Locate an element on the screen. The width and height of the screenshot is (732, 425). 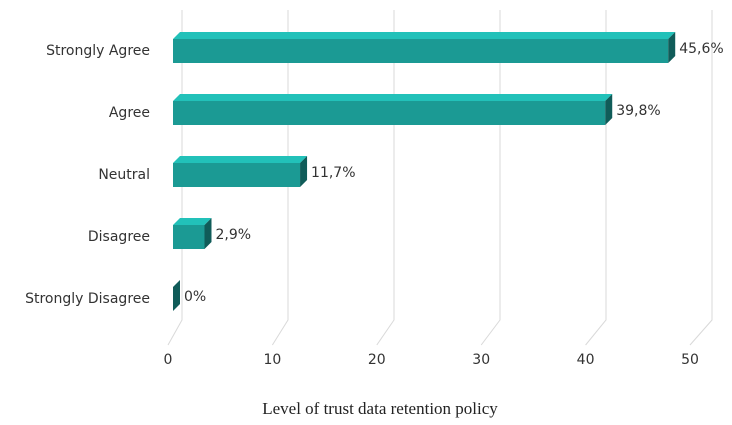
x-tick-label: 0 is located at coordinates (168, 360).